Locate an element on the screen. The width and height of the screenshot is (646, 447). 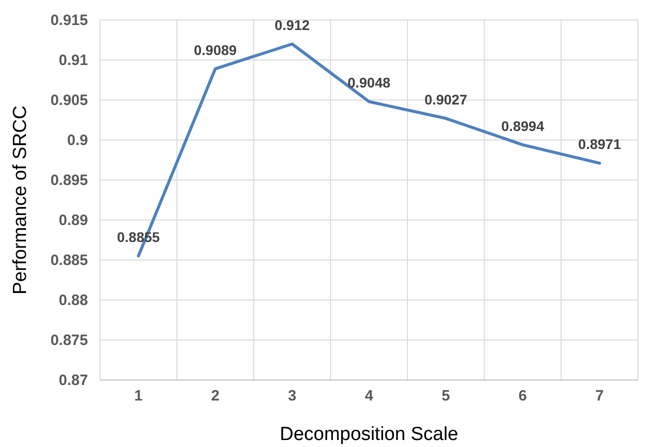
data-label: 0.8994 is located at coordinates (522, 126).